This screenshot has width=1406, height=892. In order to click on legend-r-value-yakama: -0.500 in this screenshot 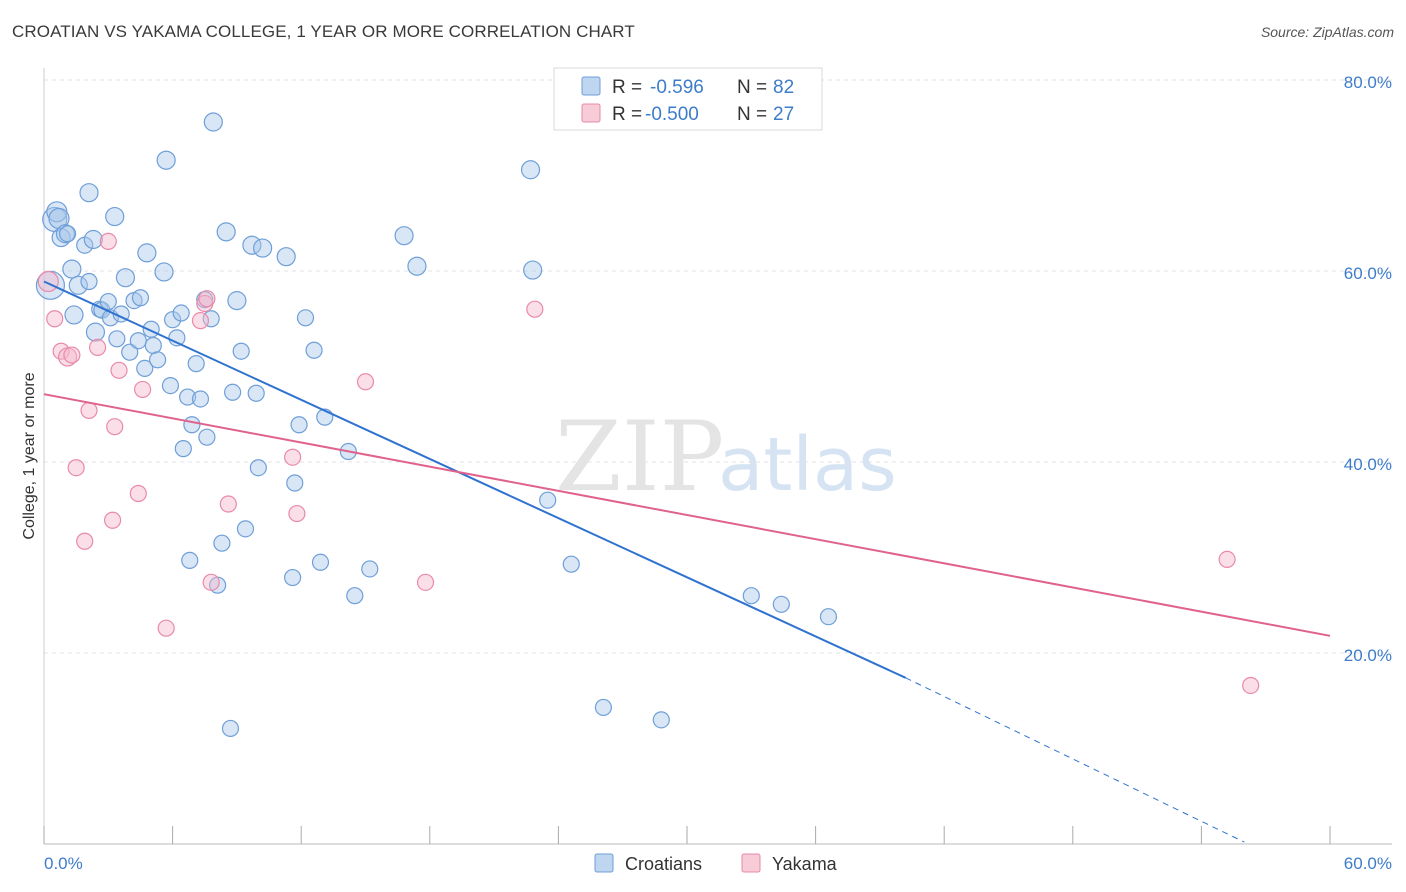, I will do `click(672, 114)`.